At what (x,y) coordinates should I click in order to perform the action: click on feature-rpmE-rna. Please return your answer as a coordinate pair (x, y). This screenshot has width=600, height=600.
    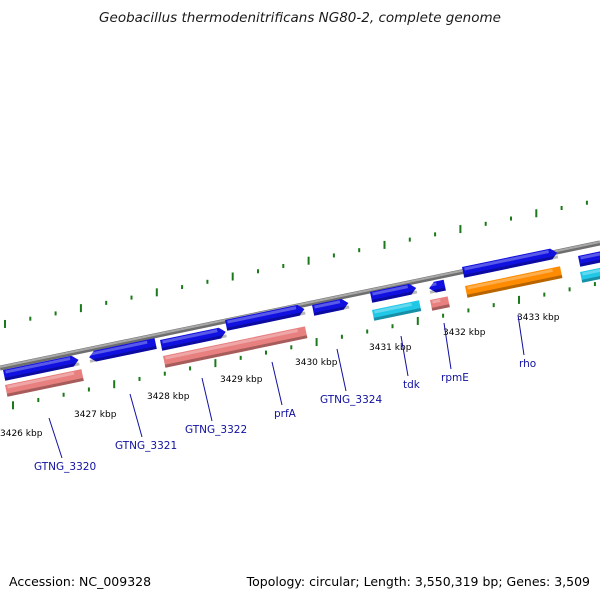
    Looking at the image, I should click on (440, 303).